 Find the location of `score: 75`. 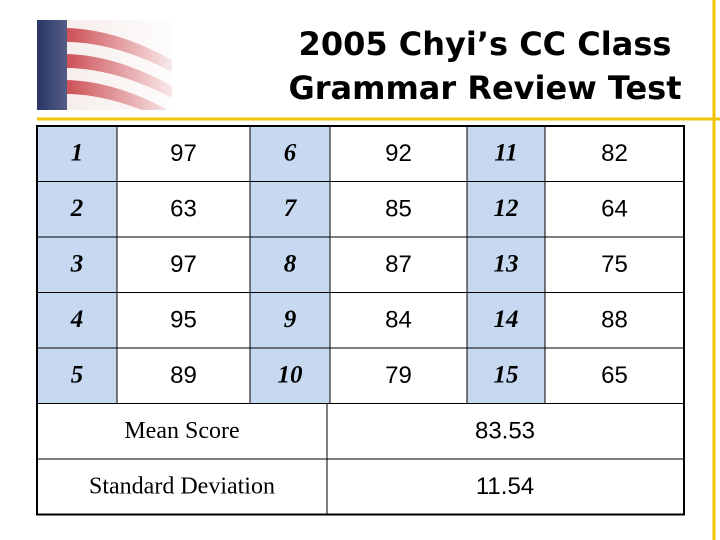

score: 75 is located at coordinates (614, 264).